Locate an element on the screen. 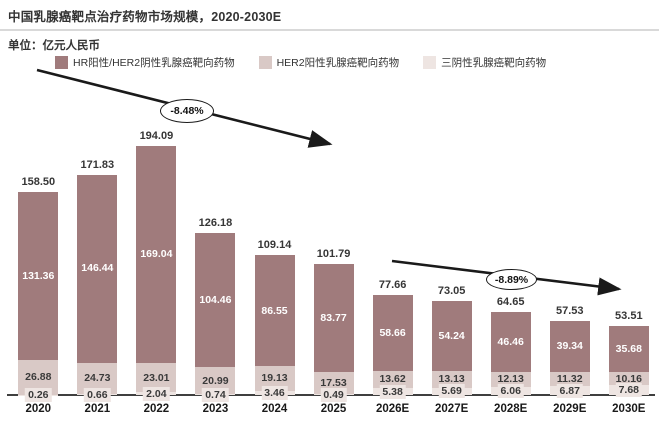 The width and height of the screenshot is (659, 422). page-title: 中国乳腺癌靶点治疗药物市场规模，2020-2030E is located at coordinates (145, 17).